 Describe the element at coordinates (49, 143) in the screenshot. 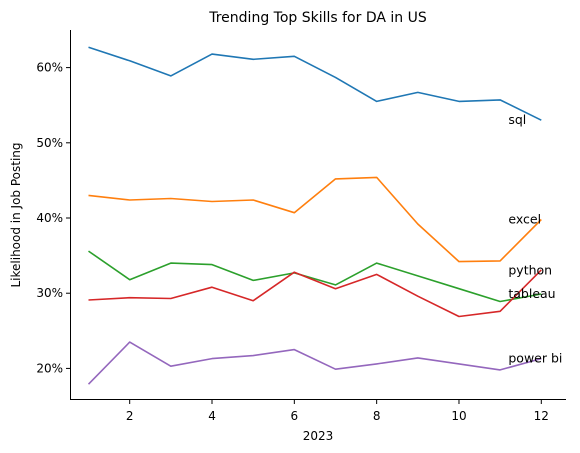

I see `y-tick-label: 50%` at that location.